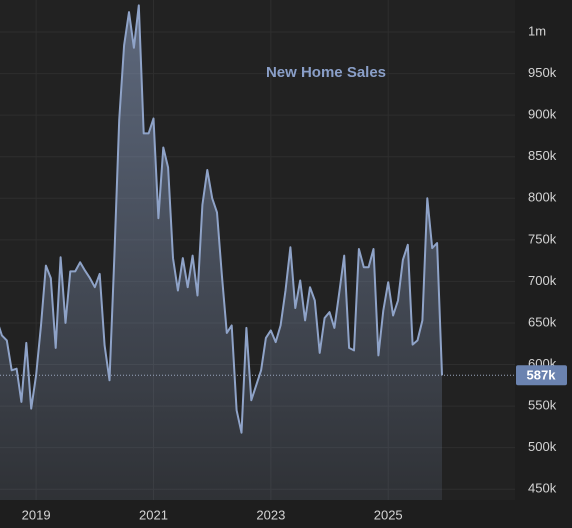  Describe the element at coordinates (153, 514) in the screenshot. I see `x-tick-label: 2021` at that location.